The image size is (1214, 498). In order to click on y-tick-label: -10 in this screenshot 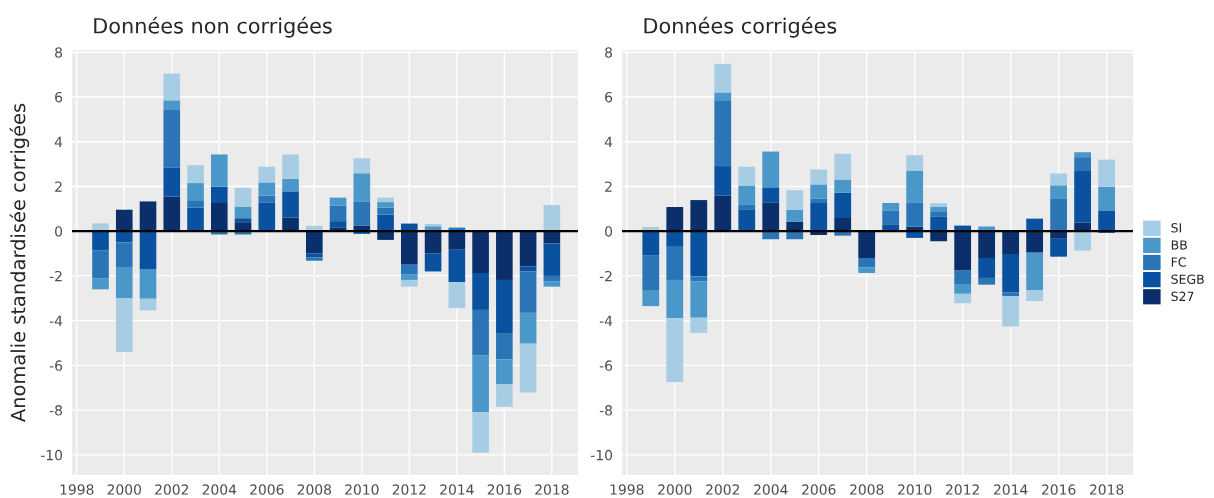, I will do `click(51, 455)`.